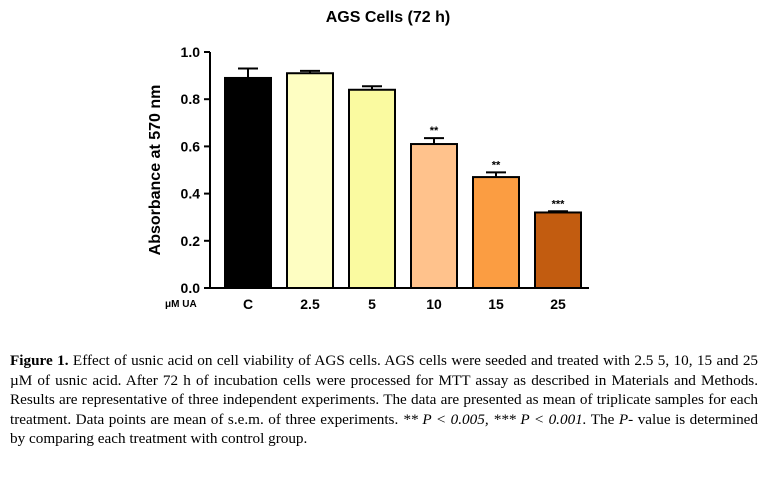  What do you see at coordinates (559, 204) in the screenshot?
I see `significance-label: ***` at bounding box center [559, 204].